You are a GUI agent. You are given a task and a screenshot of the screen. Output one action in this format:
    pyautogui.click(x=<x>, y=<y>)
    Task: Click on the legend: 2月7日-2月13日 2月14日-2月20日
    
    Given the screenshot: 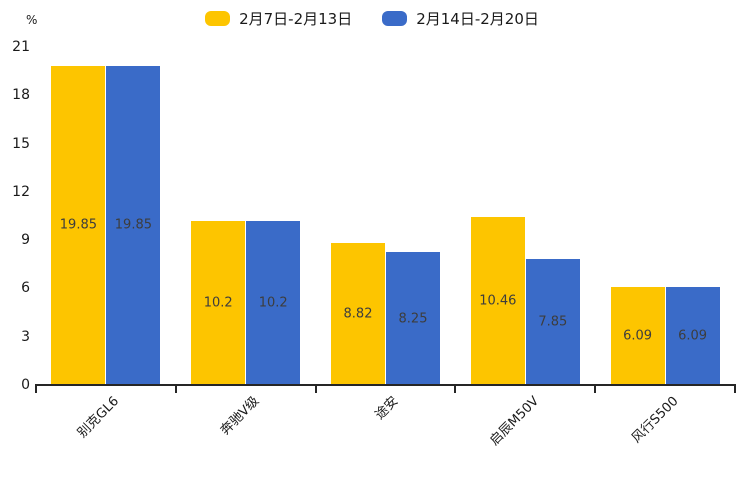 What is the action you would take?
    pyautogui.click(x=372, y=18)
    